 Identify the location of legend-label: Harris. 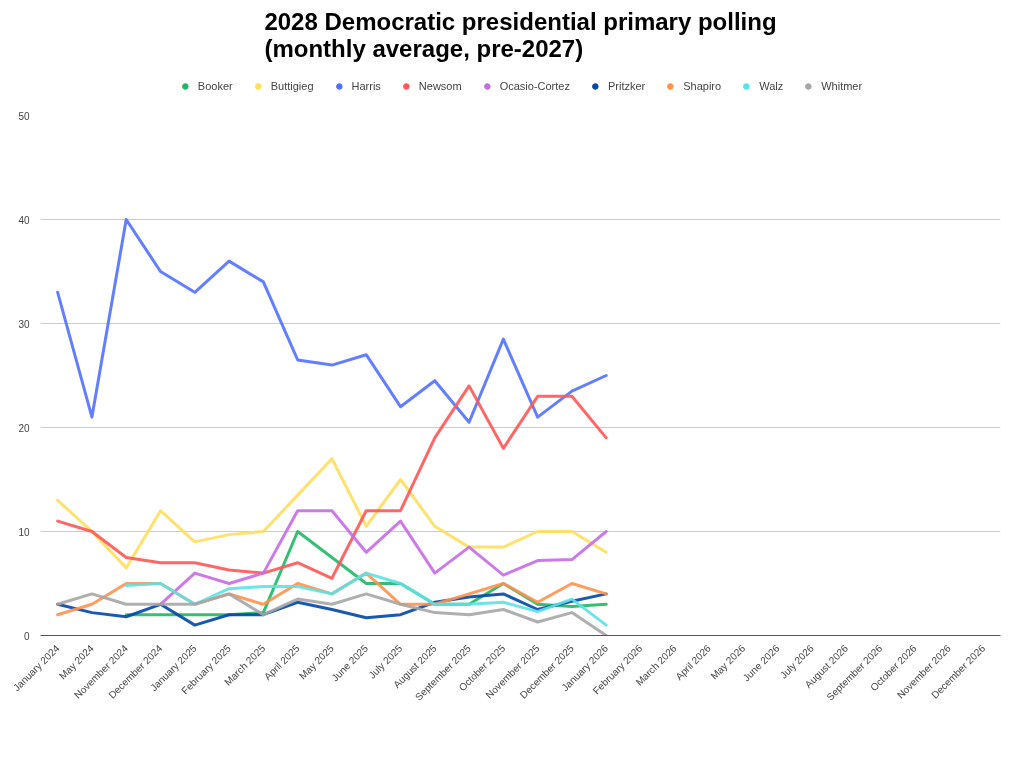
(366, 85).